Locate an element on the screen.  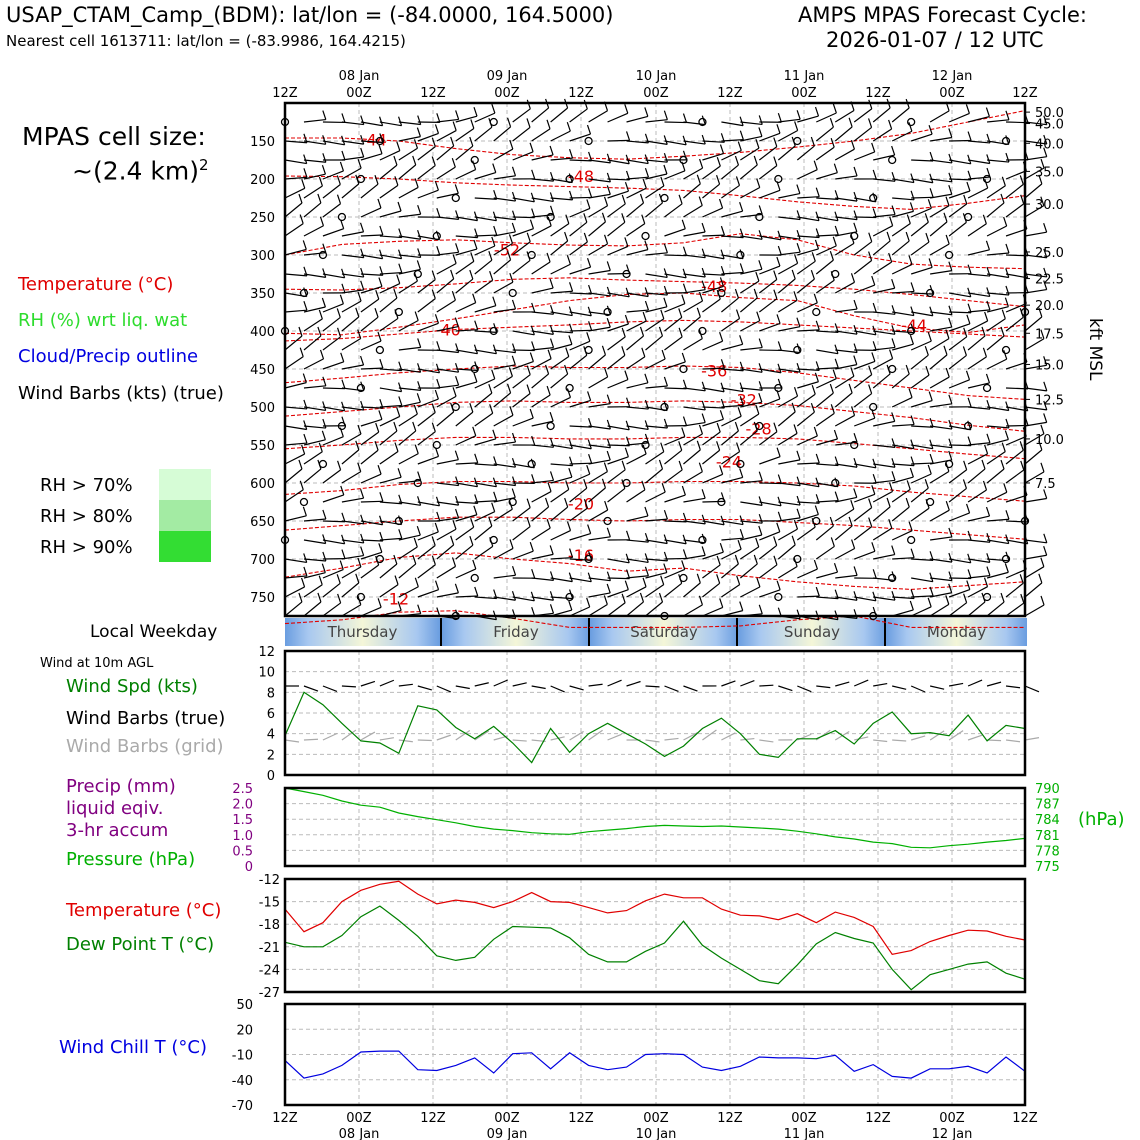
bottom-time-label: 00Z is located at coordinates (952, 1118).